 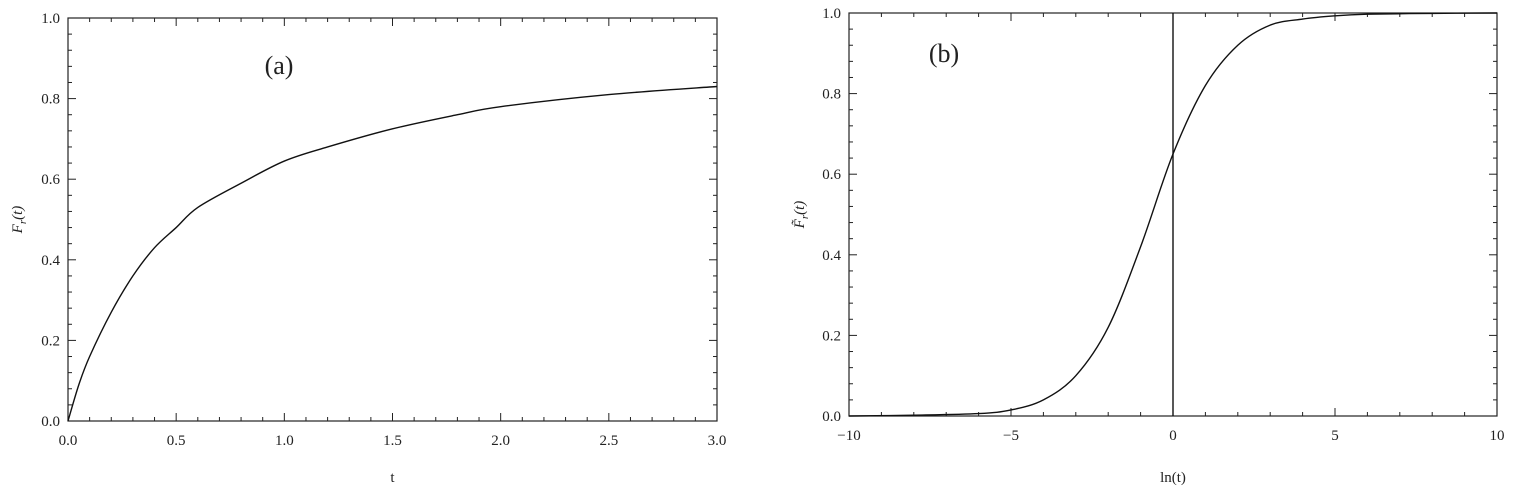 What do you see at coordinates (1011, 436) in the screenshot?
I see `x-tick-label: −5` at bounding box center [1011, 436].